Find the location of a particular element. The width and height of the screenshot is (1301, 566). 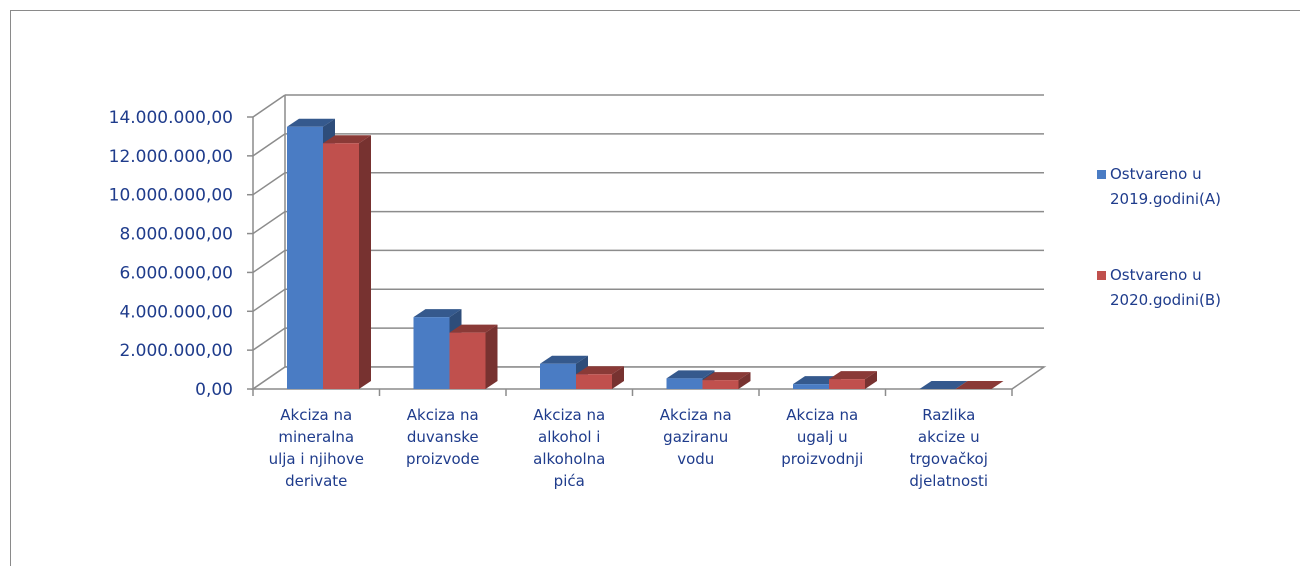

x-tick-label: Akciza na ugalj u proizvodnji is located at coordinates (822, 437).